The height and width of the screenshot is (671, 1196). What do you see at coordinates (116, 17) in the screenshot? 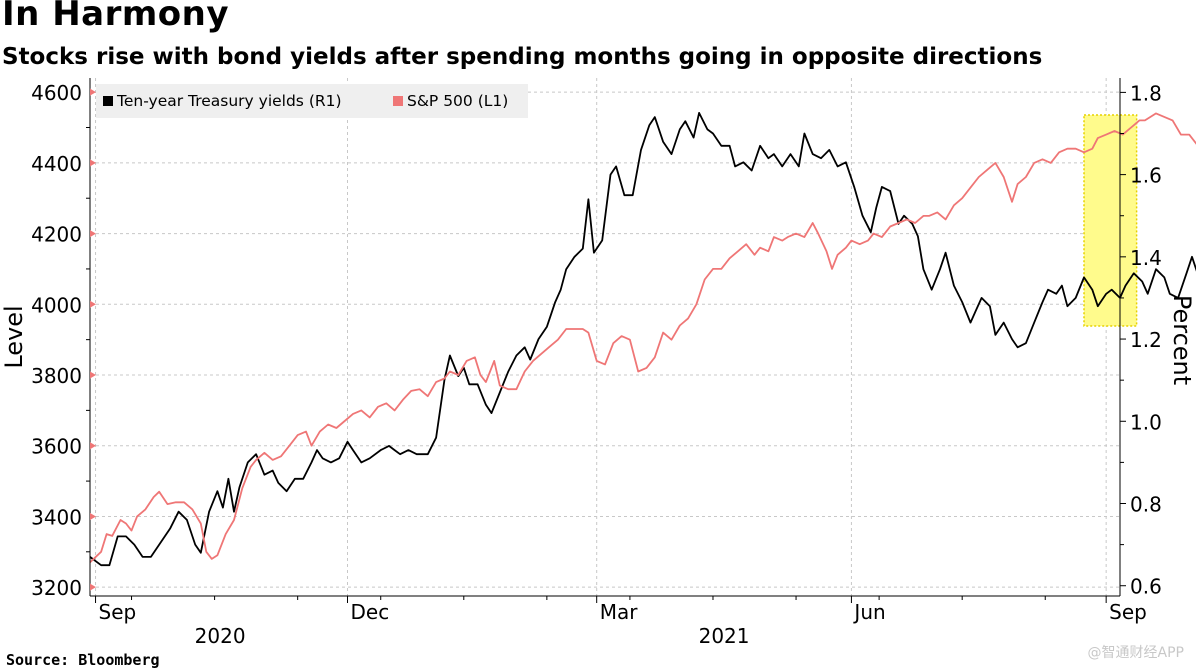
I see `chart-title: In Harmony` at bounding box center [116, 17].